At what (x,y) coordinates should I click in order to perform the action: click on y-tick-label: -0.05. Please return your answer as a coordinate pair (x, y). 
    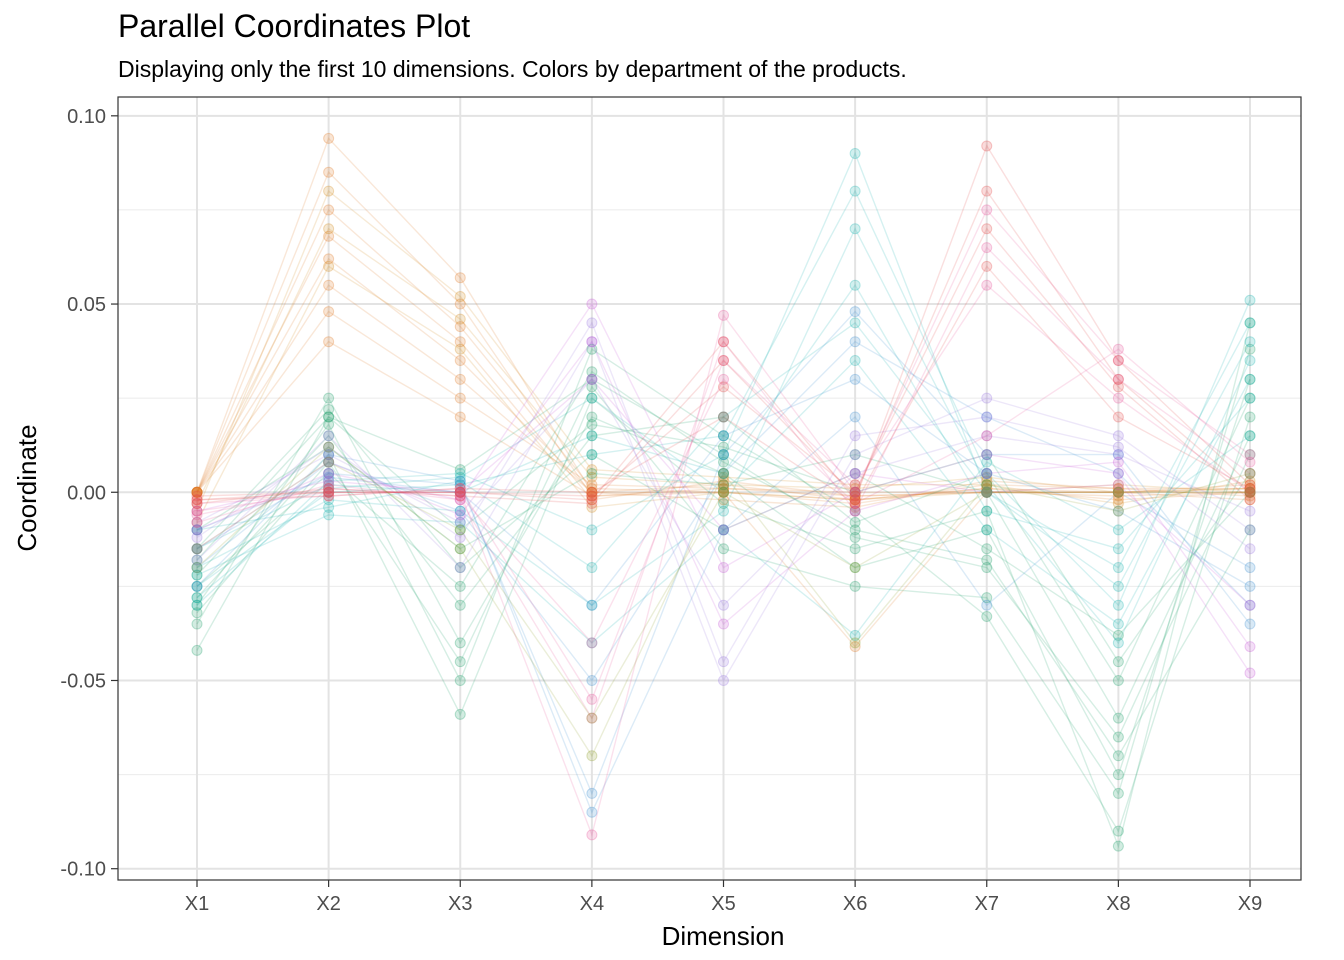
    Looking at the image, I should click on (83, 681).